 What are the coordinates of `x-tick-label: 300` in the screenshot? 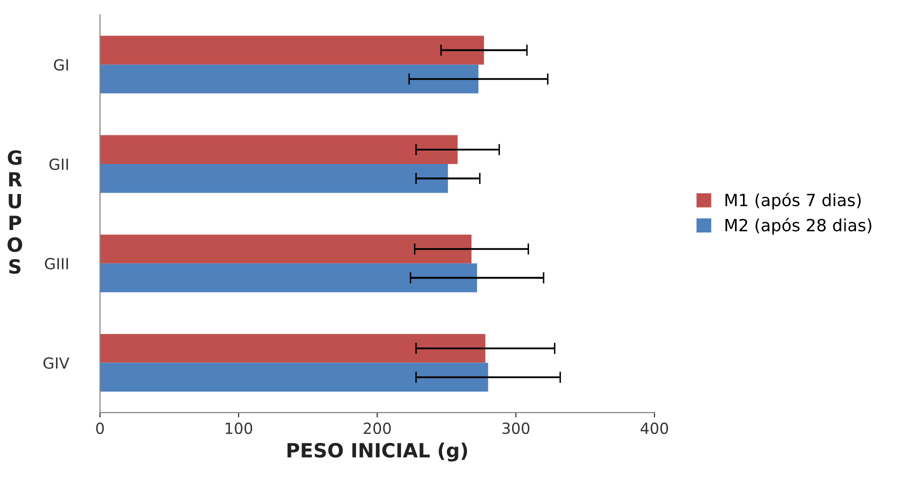 It's located at (516, 428).